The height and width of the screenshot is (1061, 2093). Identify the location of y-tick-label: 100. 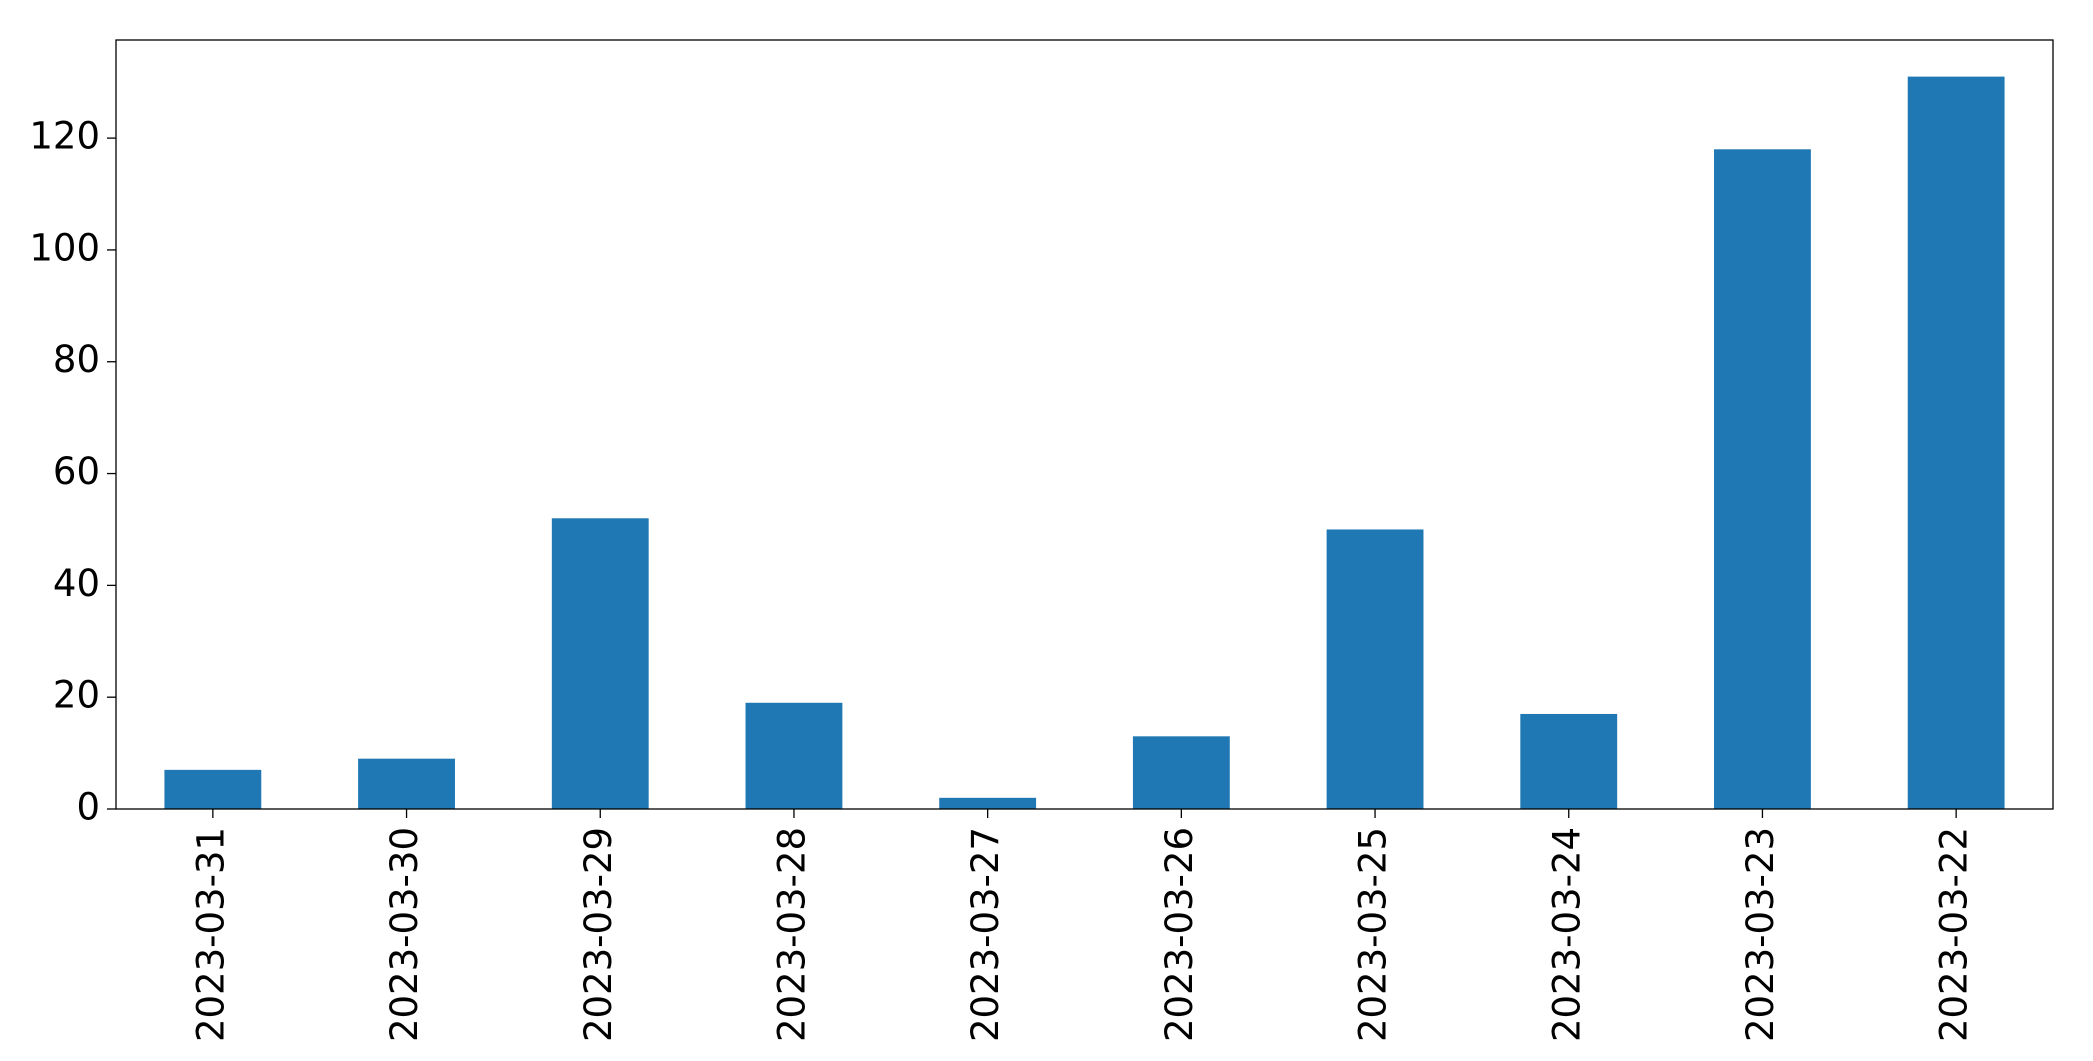
(64, 247).